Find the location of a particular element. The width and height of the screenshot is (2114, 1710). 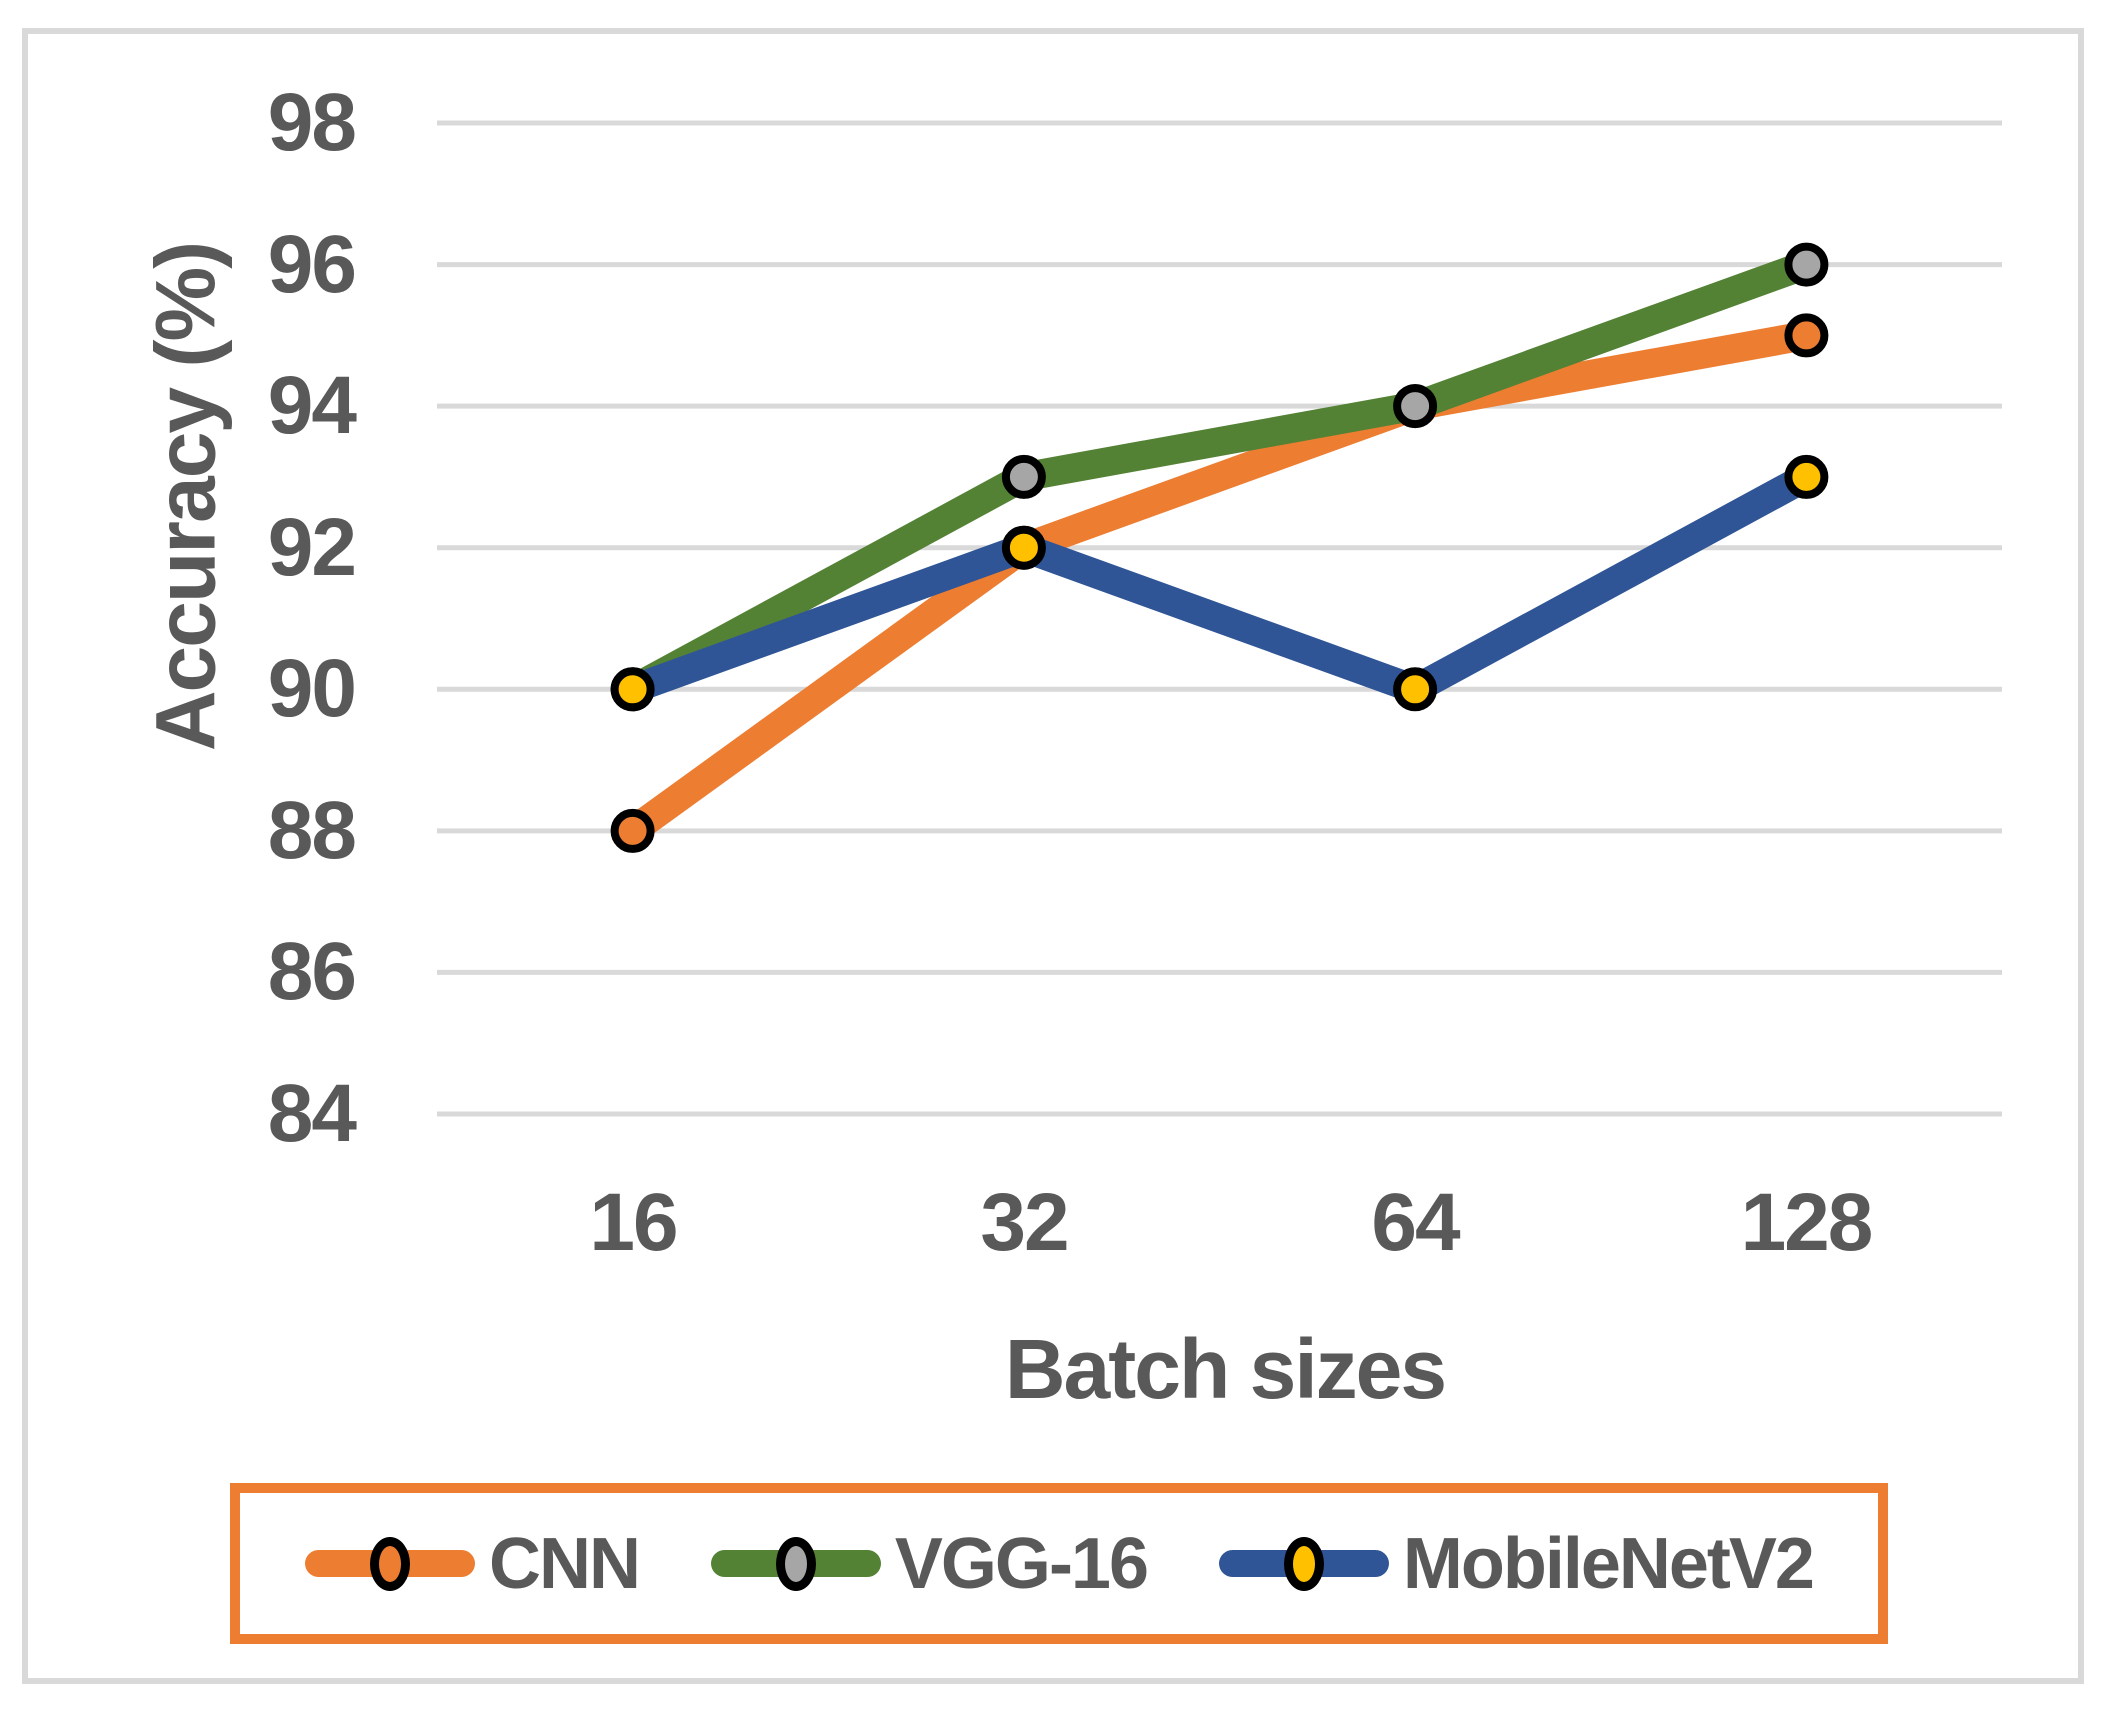

x-axis-tick-label: 32 is located at coordinates (1024, 1222).